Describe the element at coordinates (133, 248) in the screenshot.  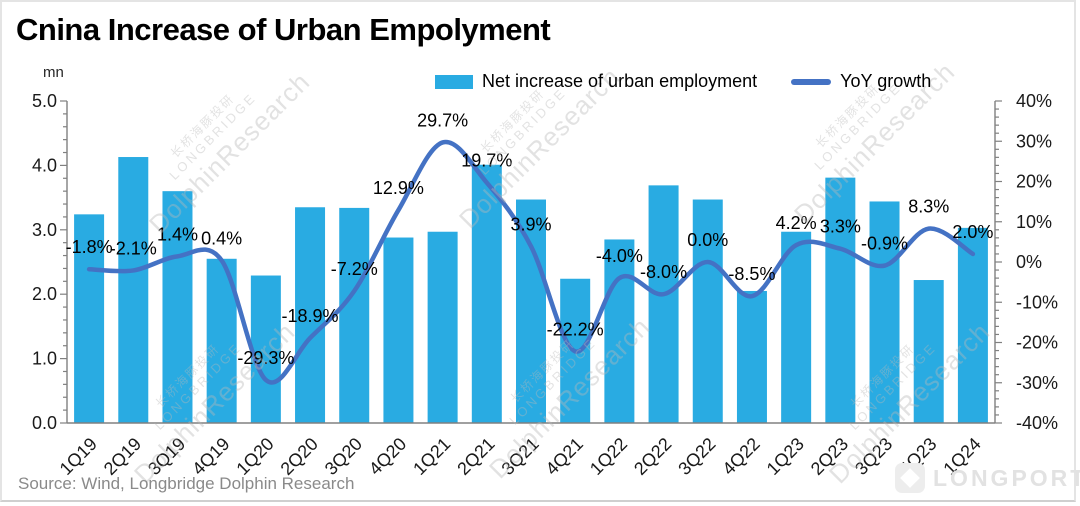
I see `yoy-data-label-2Q19: -2.1%` at that location.